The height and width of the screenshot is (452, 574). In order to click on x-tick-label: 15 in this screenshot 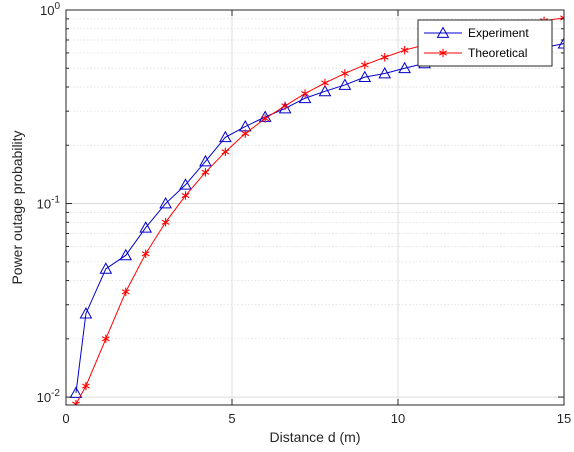, I will do `click(564, 418)`.